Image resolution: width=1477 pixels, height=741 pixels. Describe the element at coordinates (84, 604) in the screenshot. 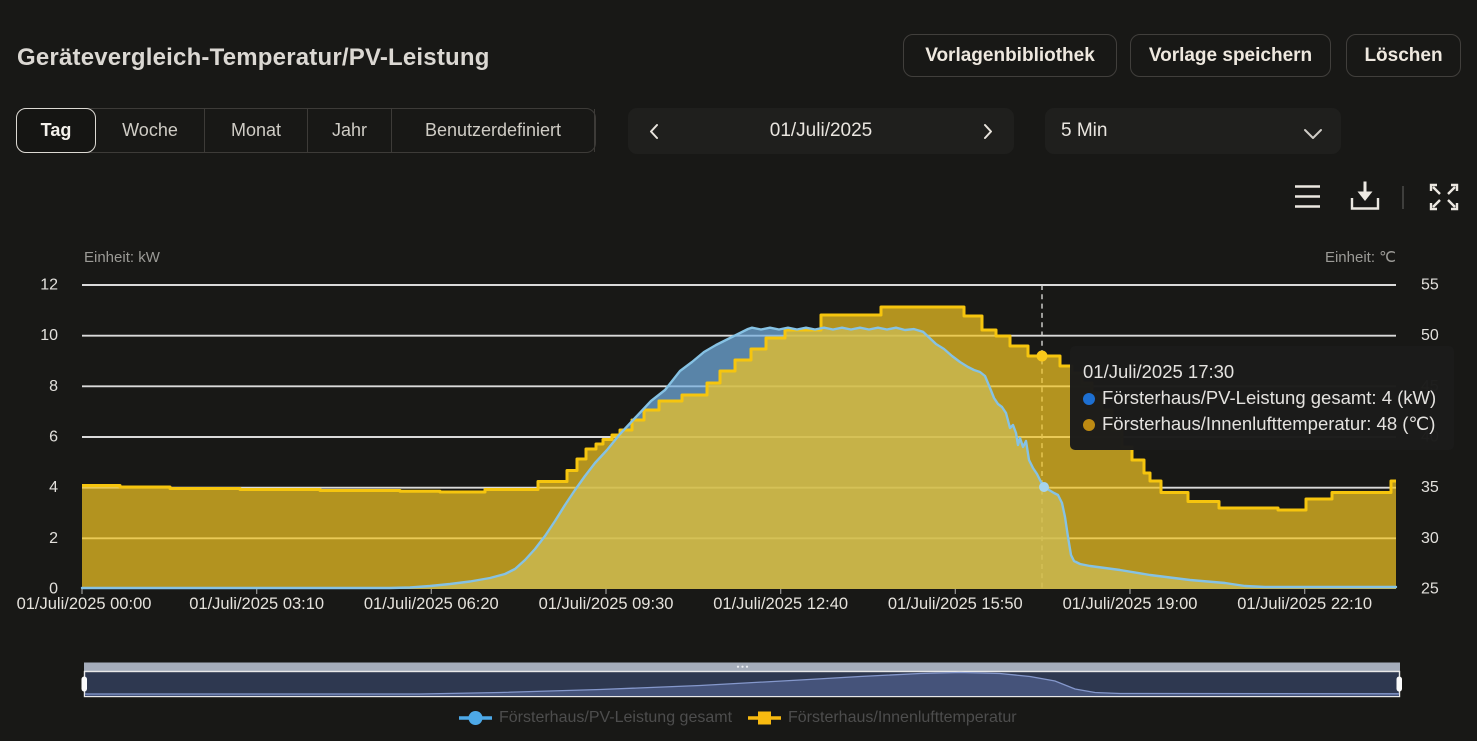

I see `svg-text: 01/Juli/2025 00:00` at that location.